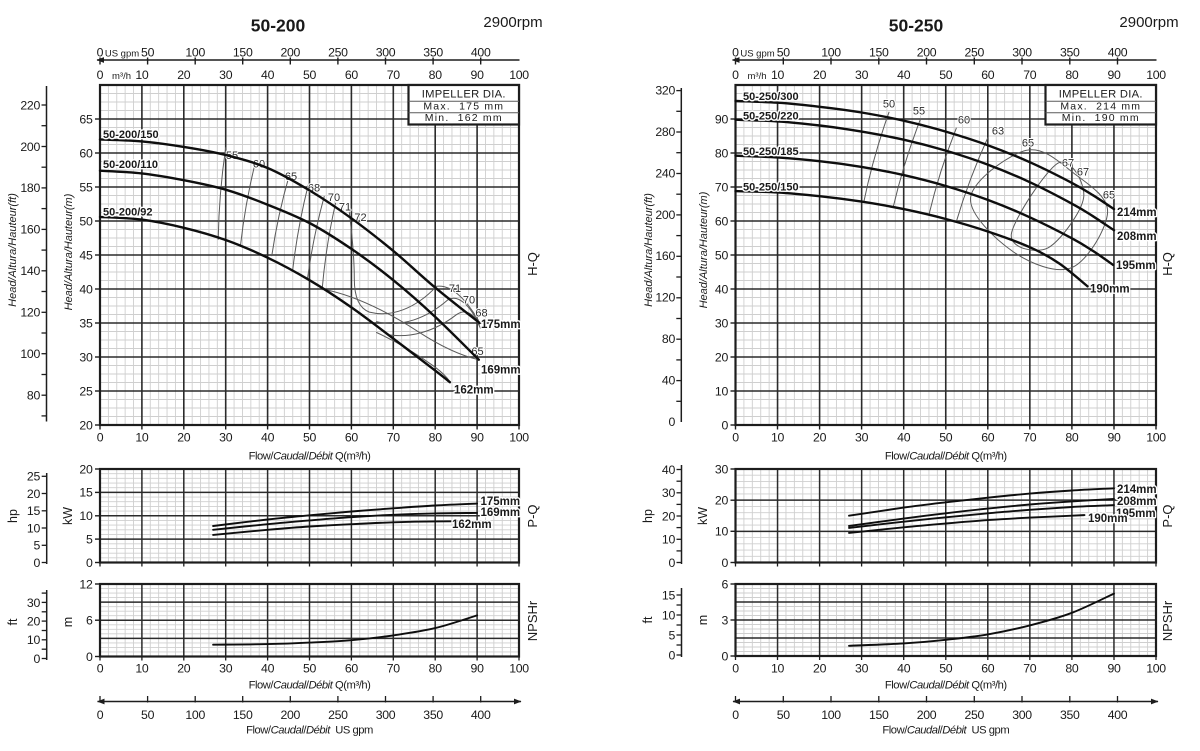  I want to click on svg-text: 67, so click(1068, 164).